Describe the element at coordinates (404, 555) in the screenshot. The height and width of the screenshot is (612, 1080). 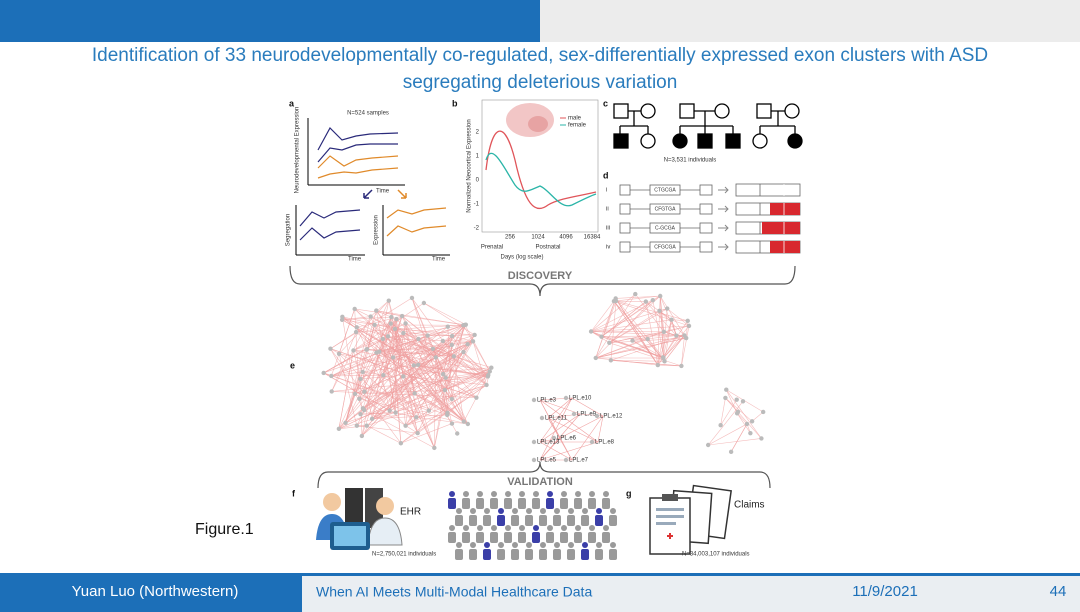
I see `label: N=2,750,021 individuals` at that location.